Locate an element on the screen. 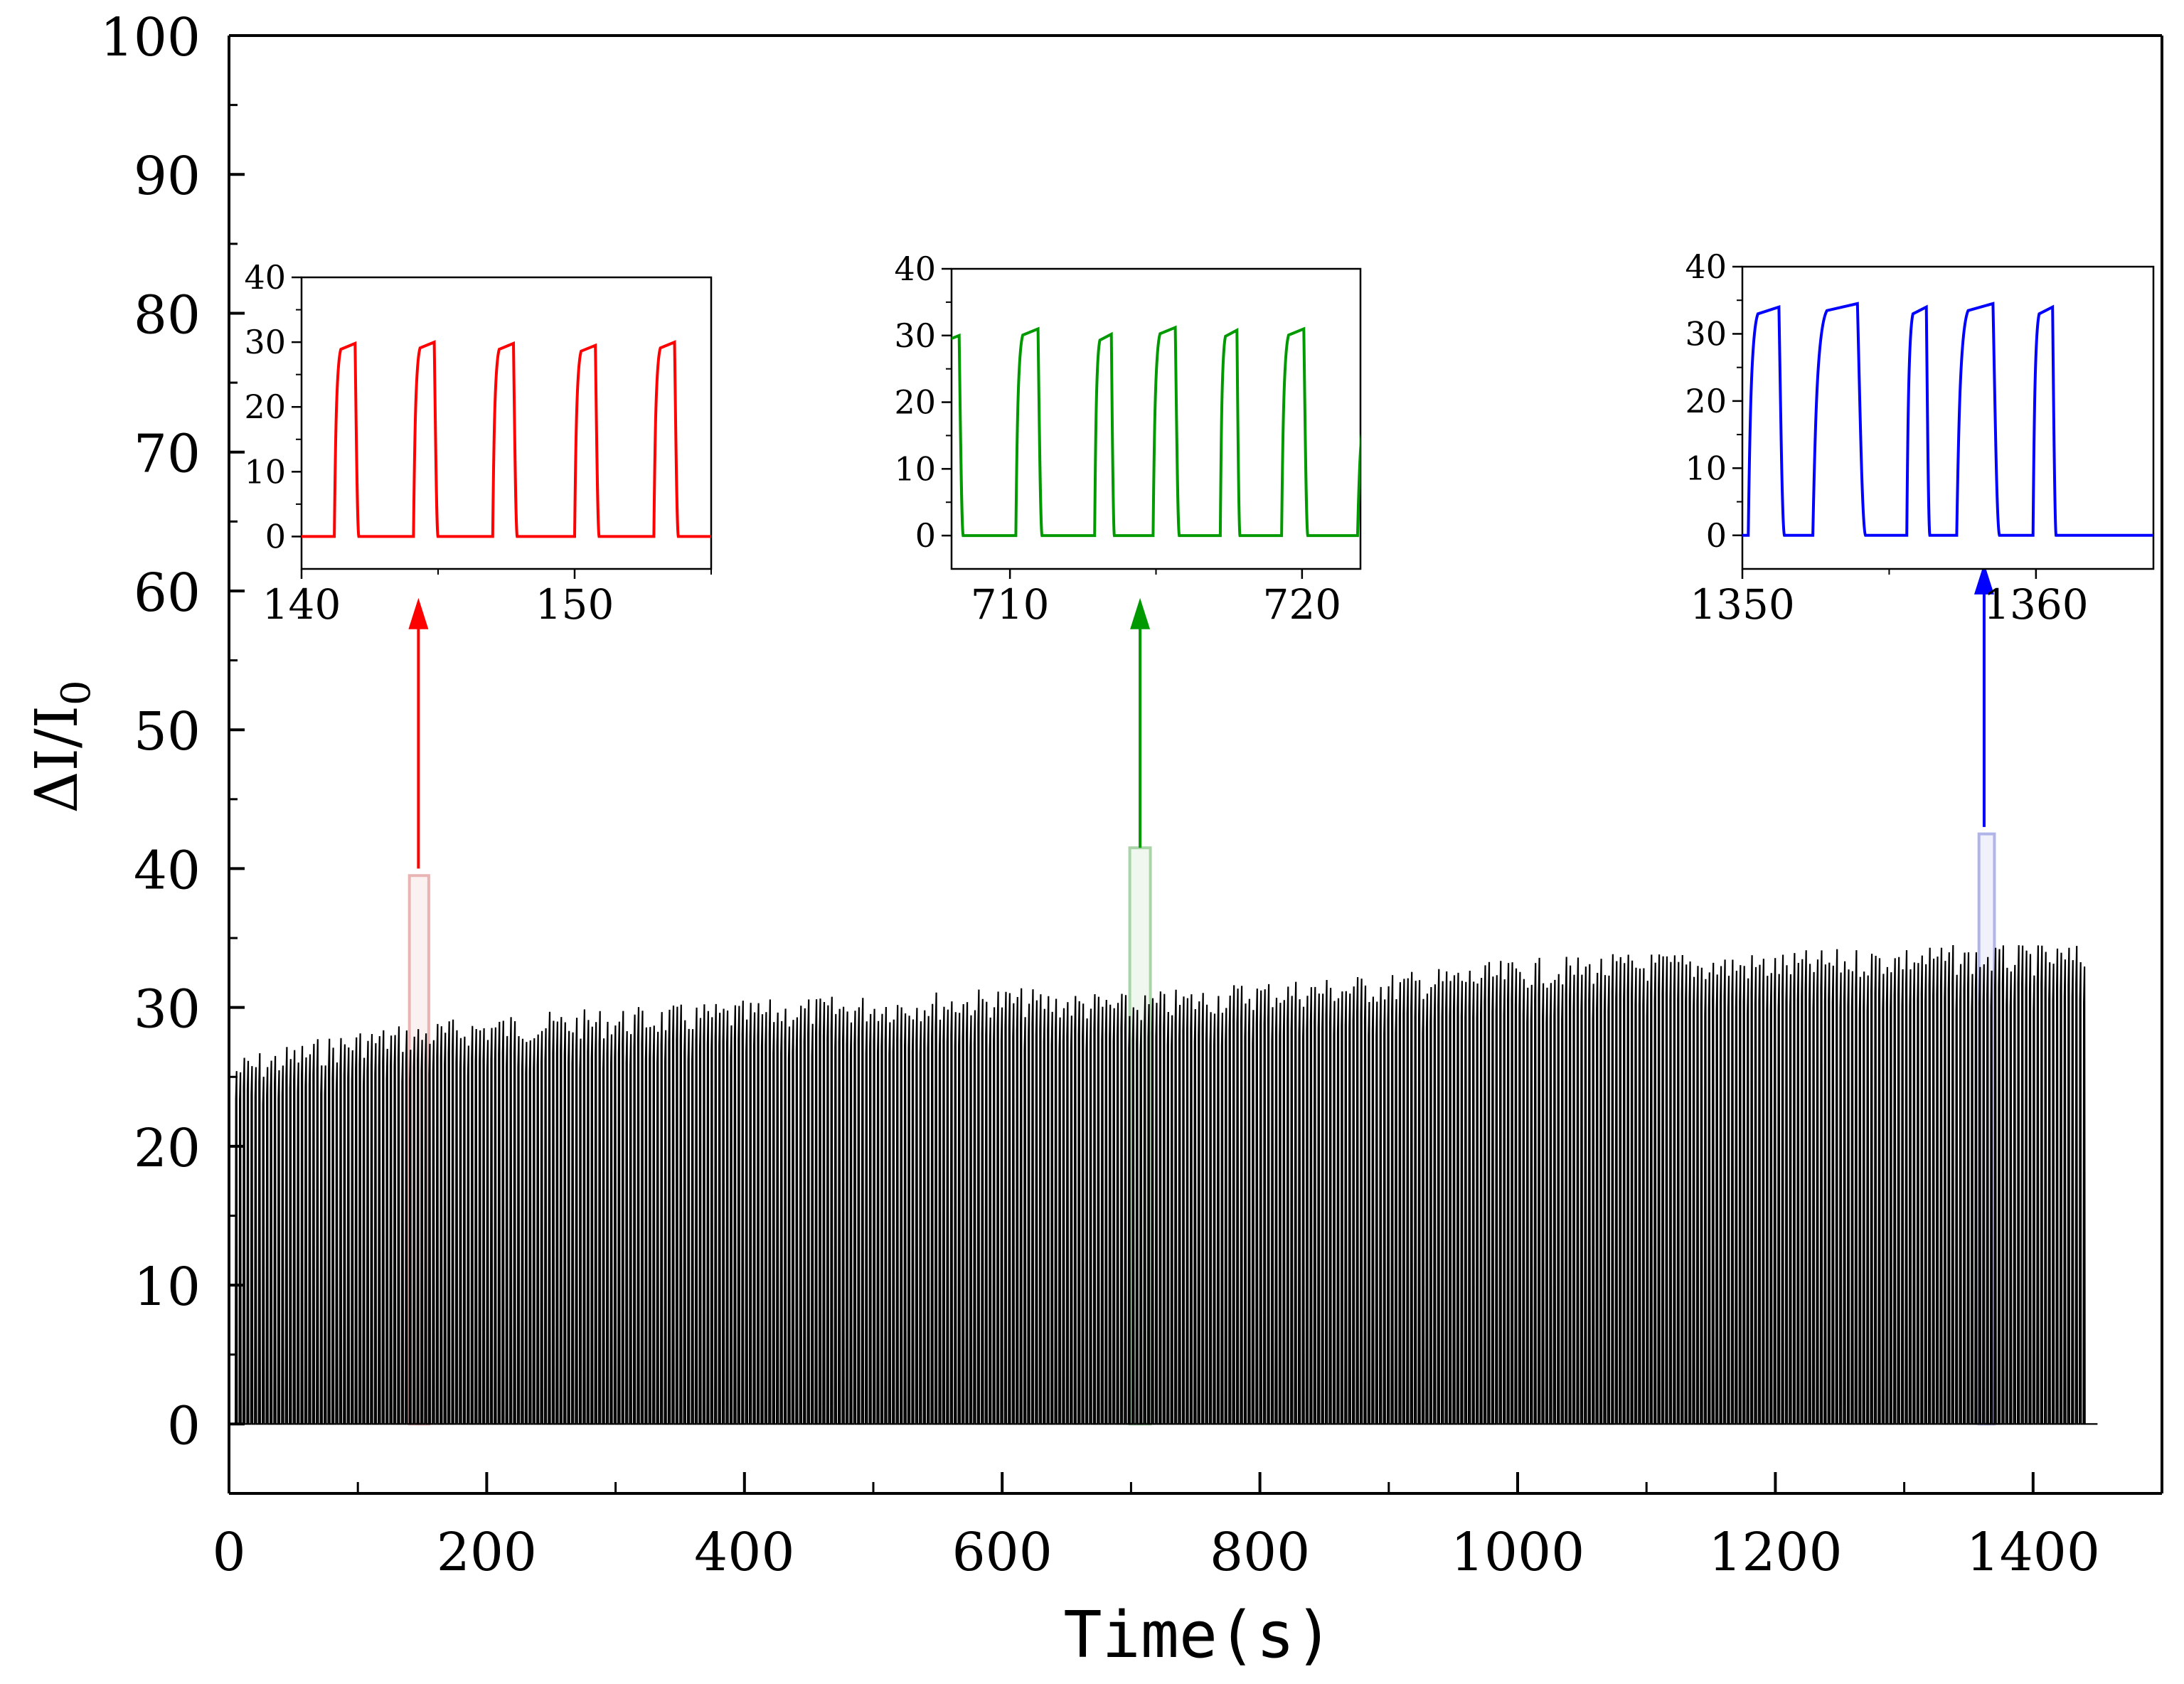  x-tick-label-800: 800 is located at coordinates (1260, 1553).